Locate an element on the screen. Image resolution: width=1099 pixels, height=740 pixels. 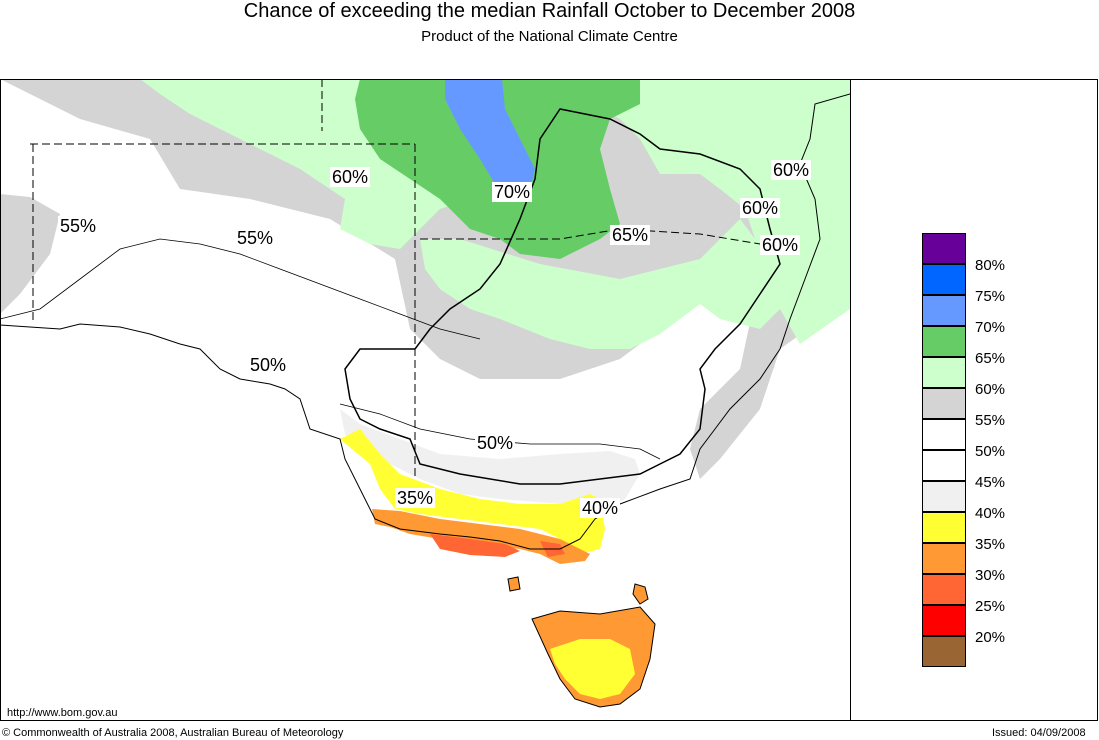
legend-label: 35% is located at coordinates (990, 544).